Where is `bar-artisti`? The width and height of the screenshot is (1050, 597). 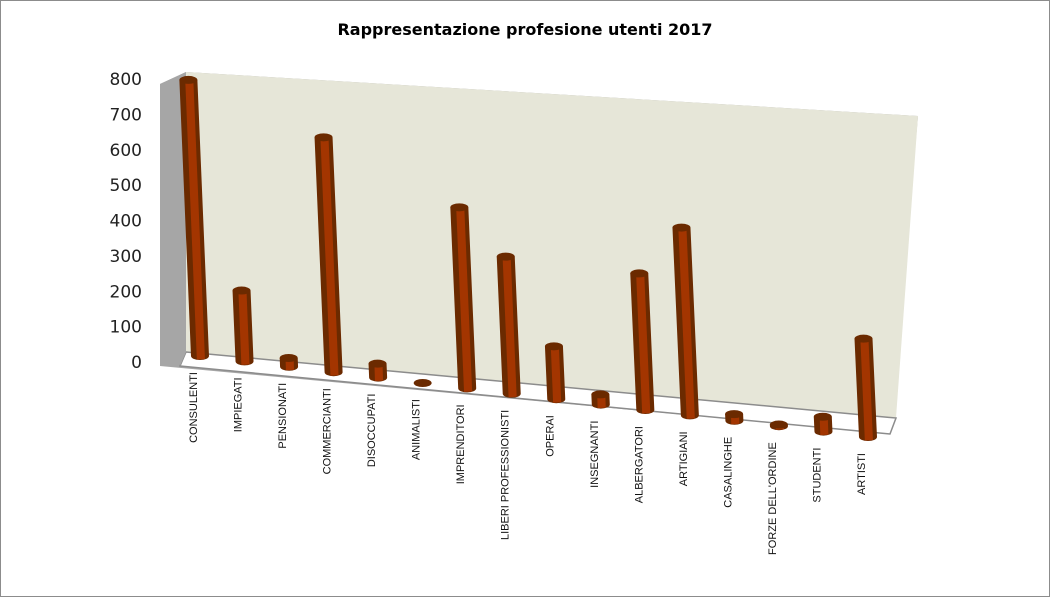
bar-artisti is located at coordinates (865, 387).